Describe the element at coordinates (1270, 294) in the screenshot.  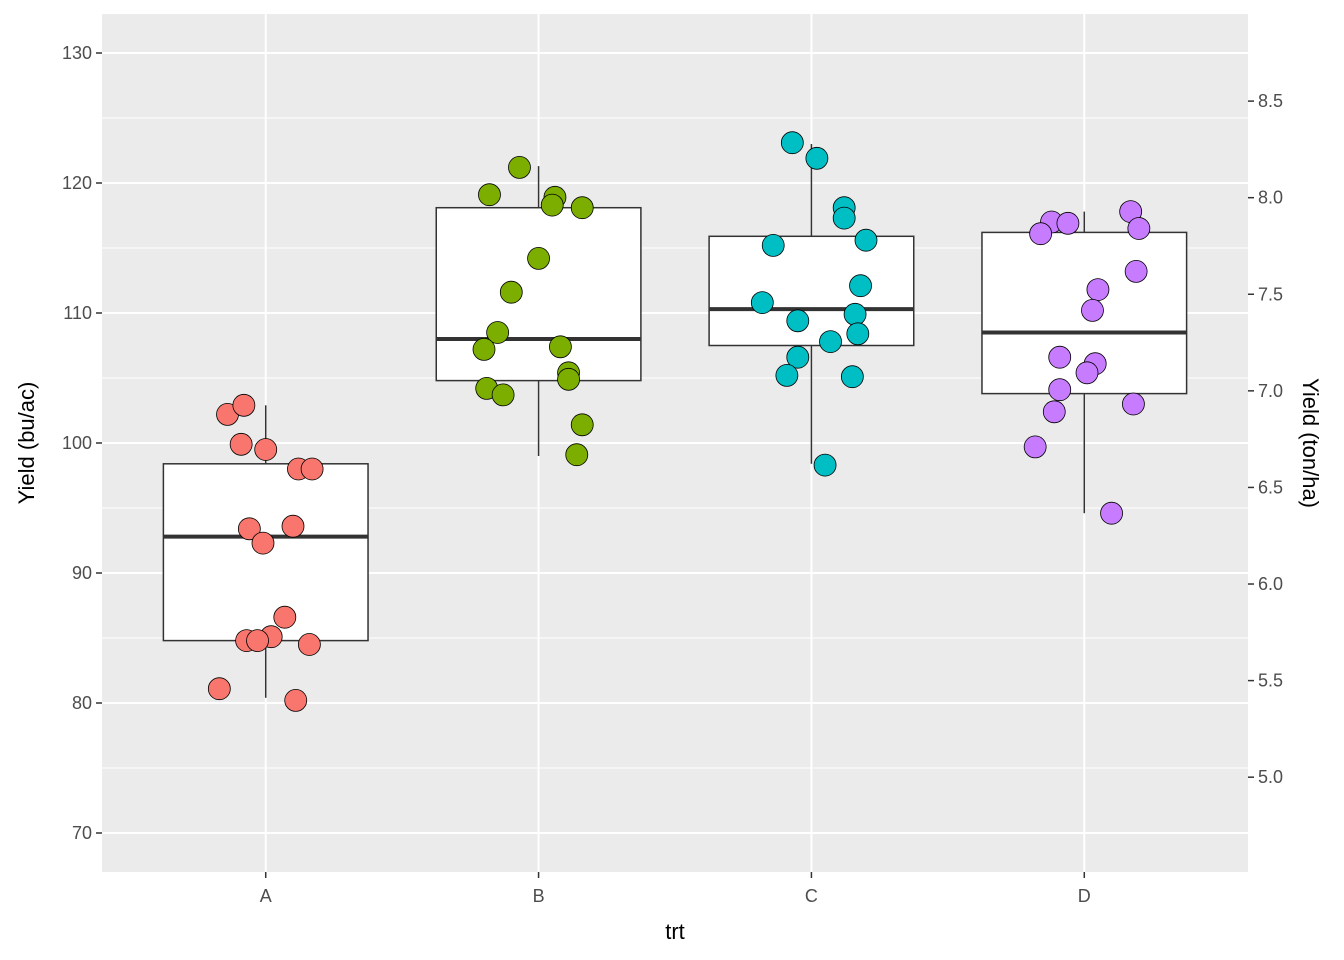
I see `y2-tick-label: 7.5` at that location.